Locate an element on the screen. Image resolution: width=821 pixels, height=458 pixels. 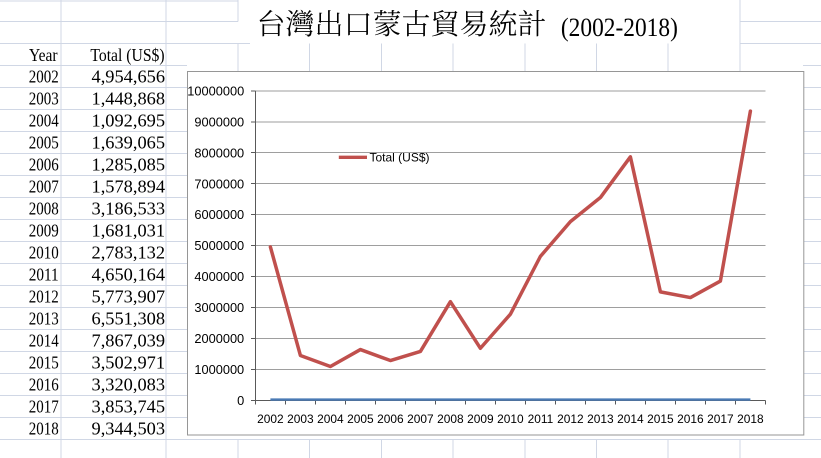
svg-text: 1,639,065 is located at coordinates (129, 142).